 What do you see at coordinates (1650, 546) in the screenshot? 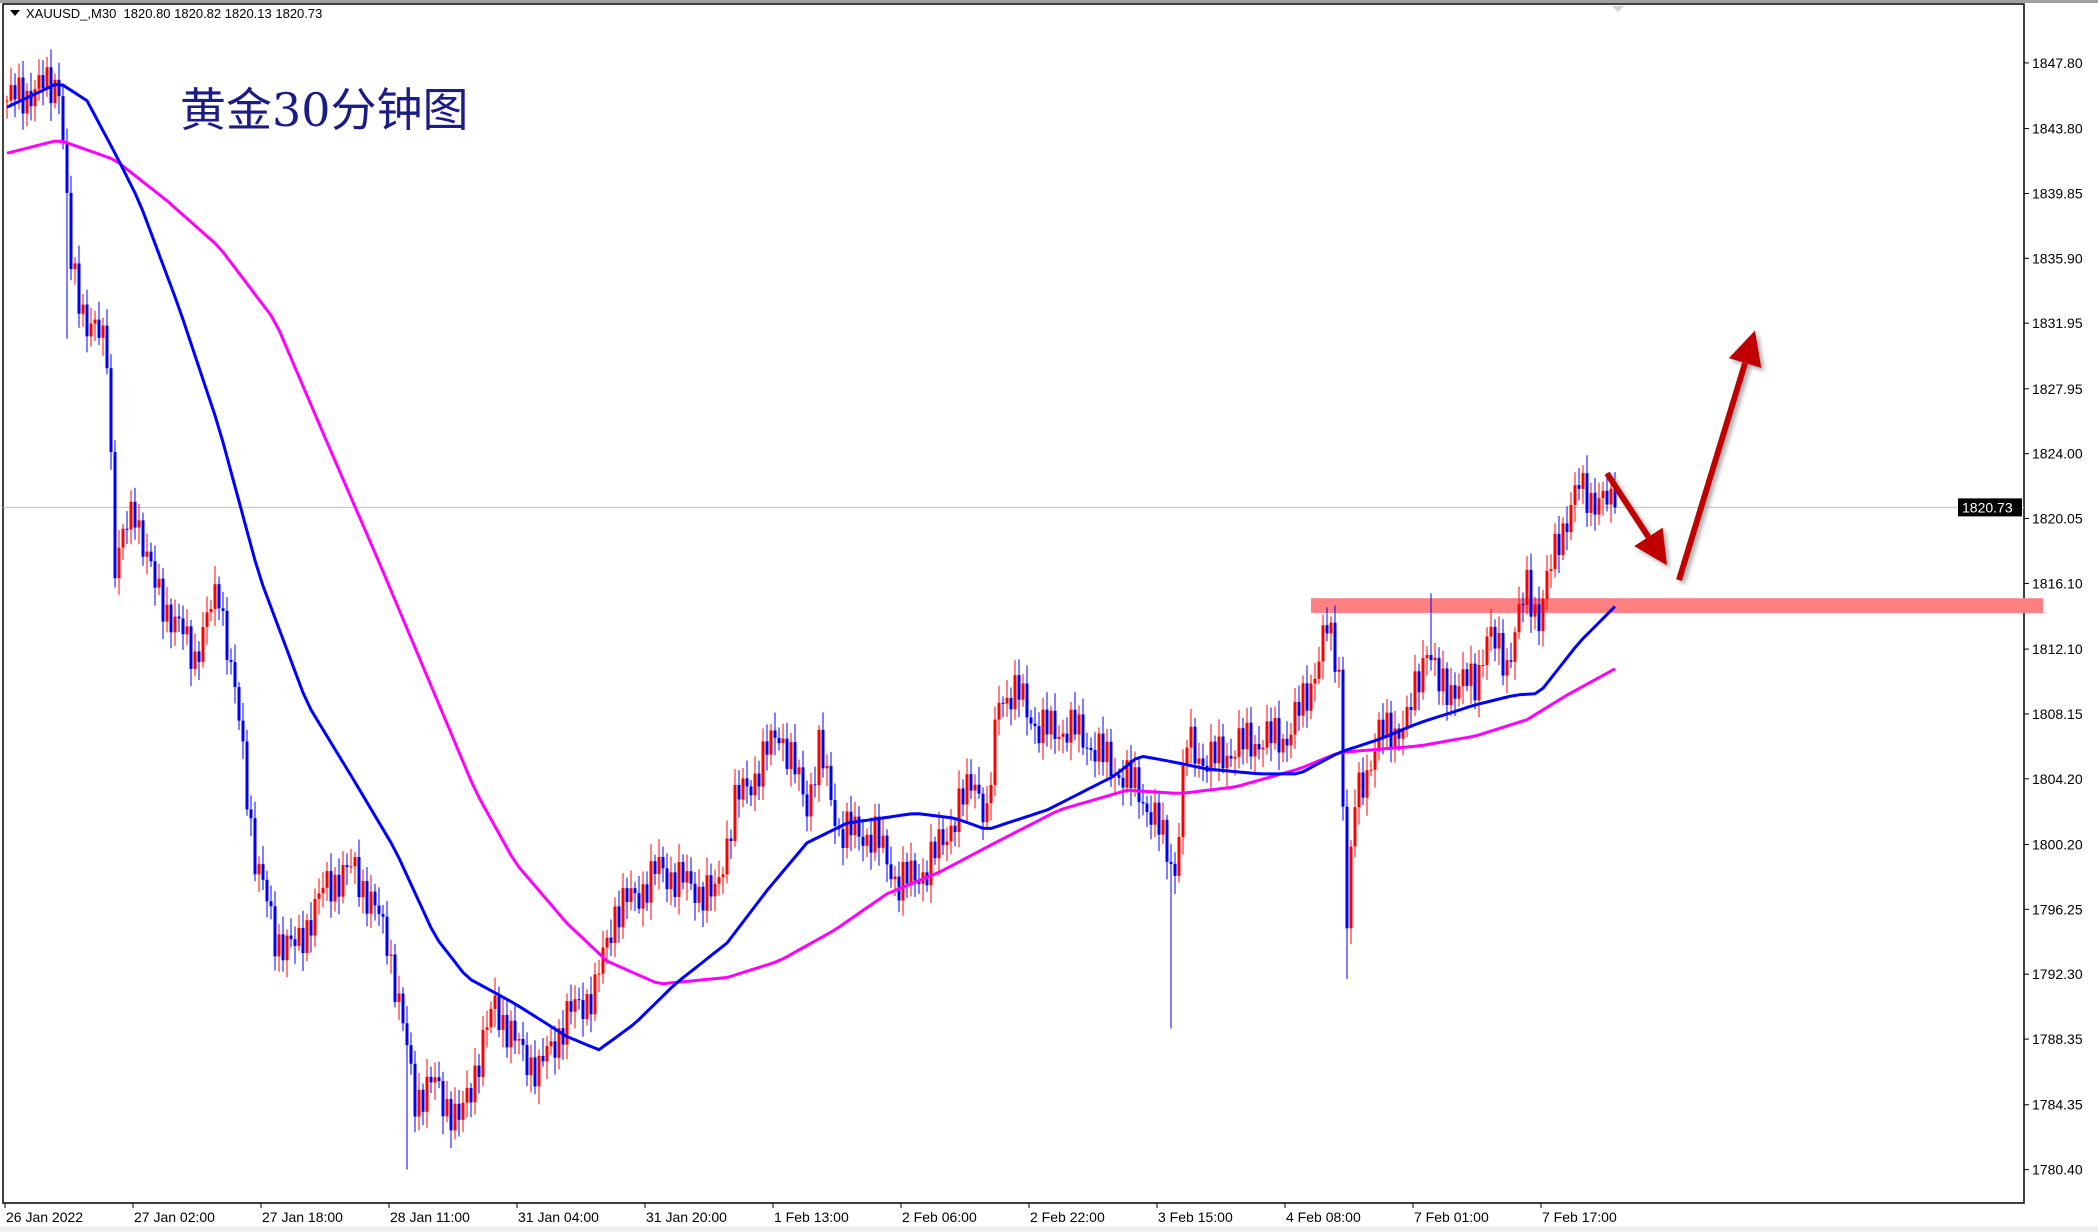
I see `arrow-head-icon` at bounding box center [1650, 546].